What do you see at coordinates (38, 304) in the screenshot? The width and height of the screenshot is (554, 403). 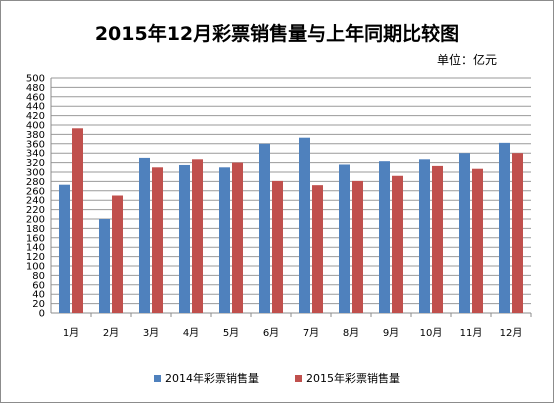 I see `y-tick-label: 20` at bounding box center [38, 304].